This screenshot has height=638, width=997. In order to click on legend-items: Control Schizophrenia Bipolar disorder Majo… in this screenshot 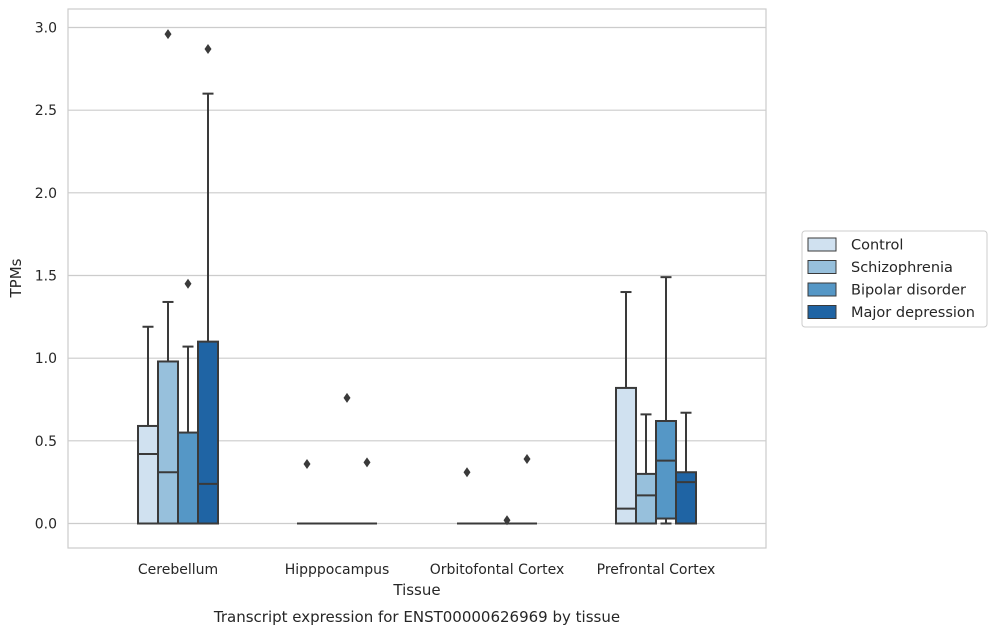, I will do `click(891, 279)`.